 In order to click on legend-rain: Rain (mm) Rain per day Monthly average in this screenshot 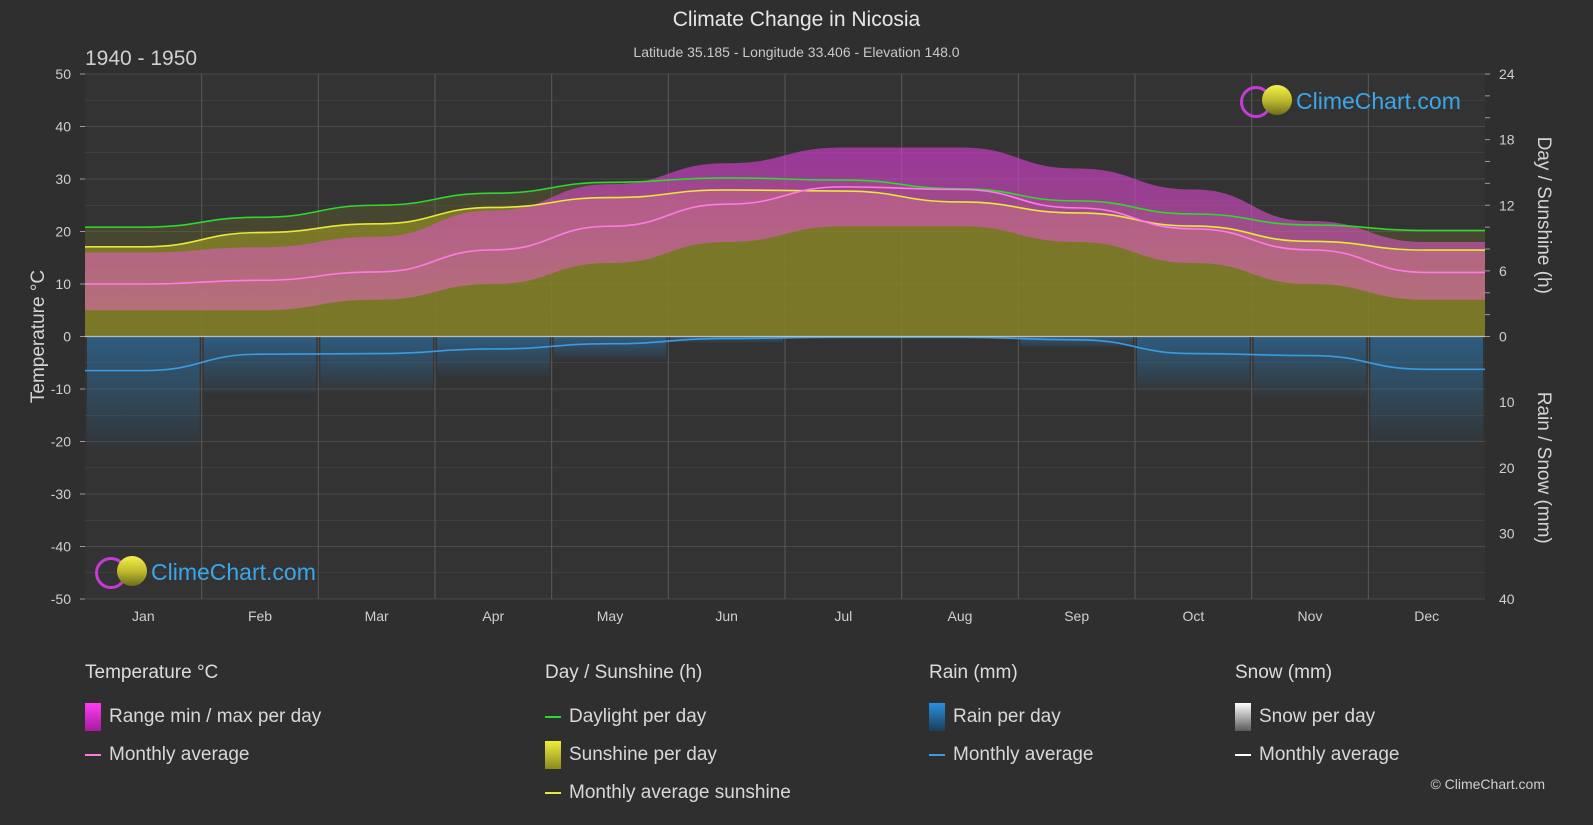, I will do `click(1011, 718)`.